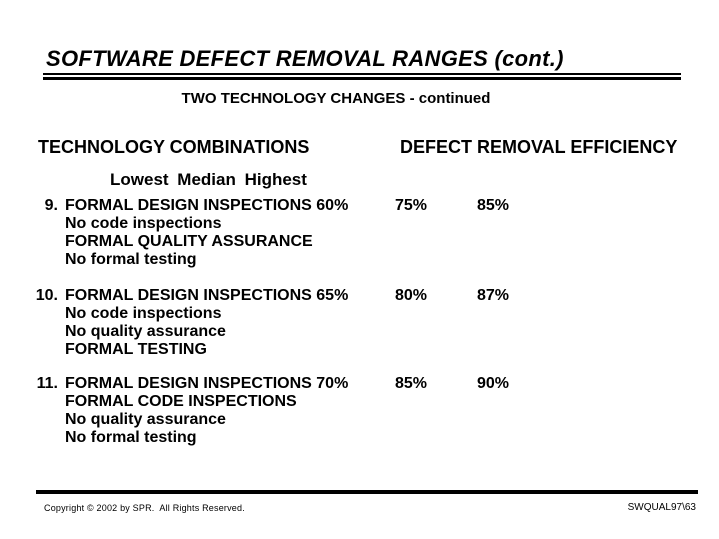 This screenshot has width=719, height=539. Describe the element at coordinates (493, 383) in the screenshot. I see `highest-efficiency-value: 90%` at that location.